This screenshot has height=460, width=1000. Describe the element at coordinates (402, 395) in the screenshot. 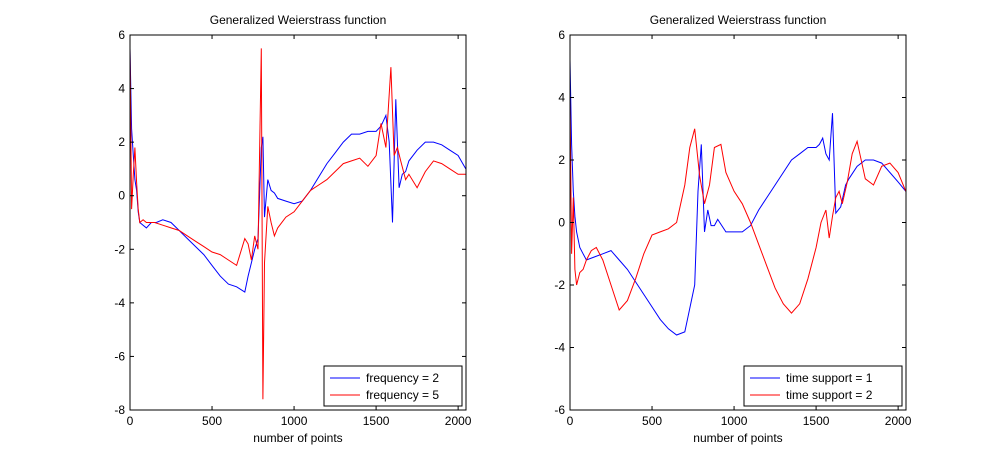

I see `legend-label: frequency = 5` at that location.